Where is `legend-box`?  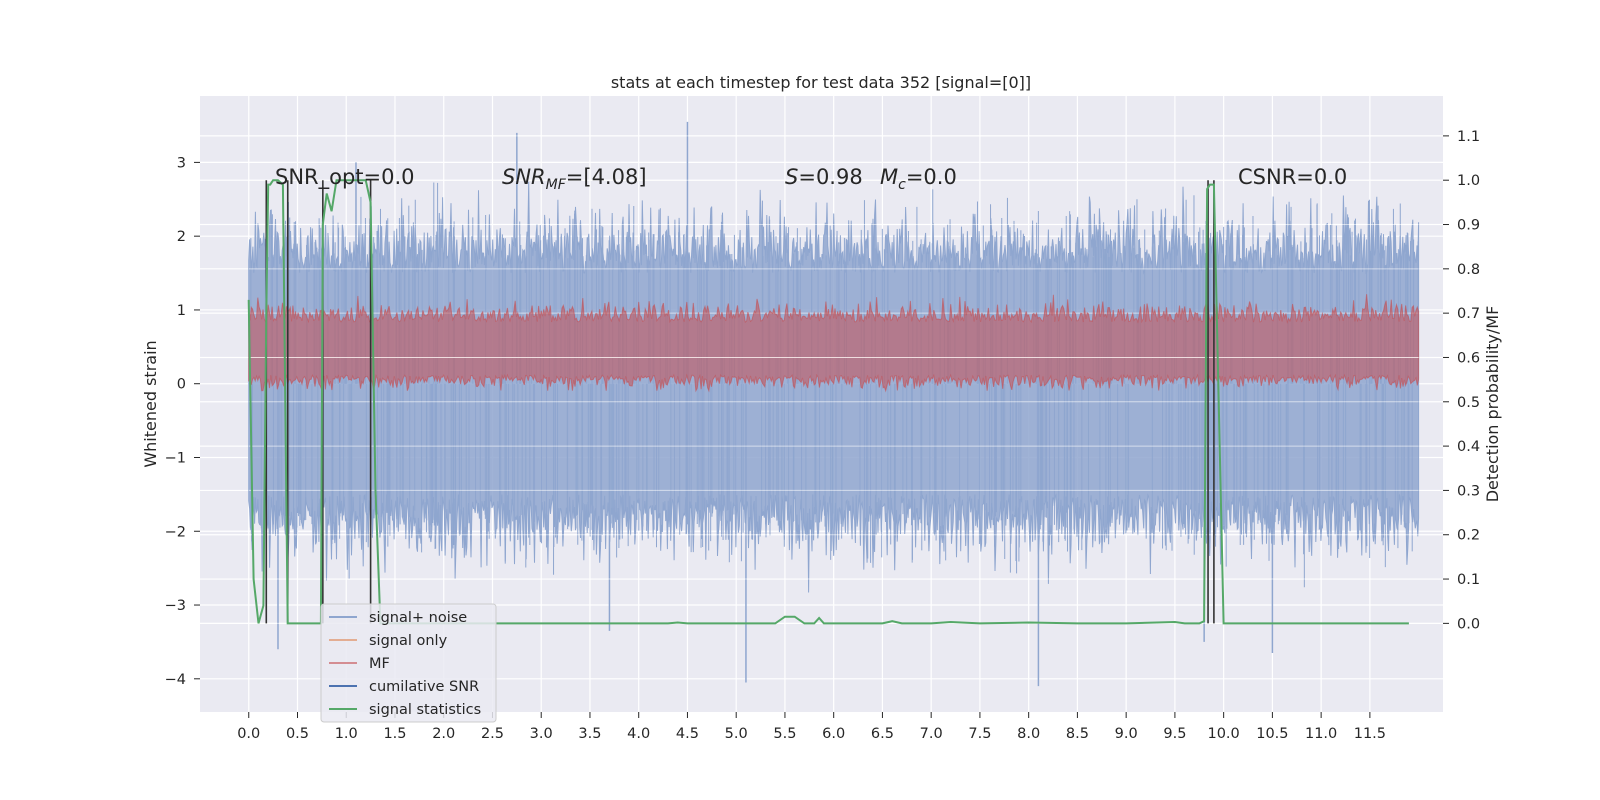
legend-box is located at coordinates (408, 663).